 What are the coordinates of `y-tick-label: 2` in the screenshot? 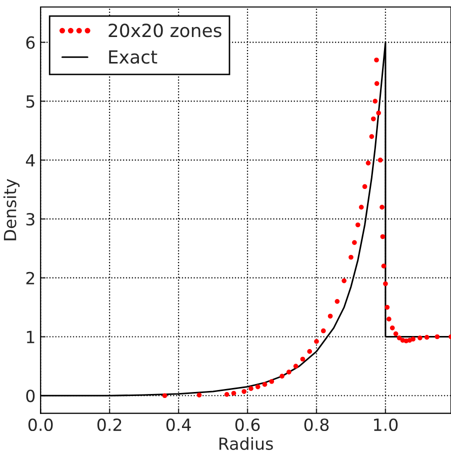 It's located at (30, 278).